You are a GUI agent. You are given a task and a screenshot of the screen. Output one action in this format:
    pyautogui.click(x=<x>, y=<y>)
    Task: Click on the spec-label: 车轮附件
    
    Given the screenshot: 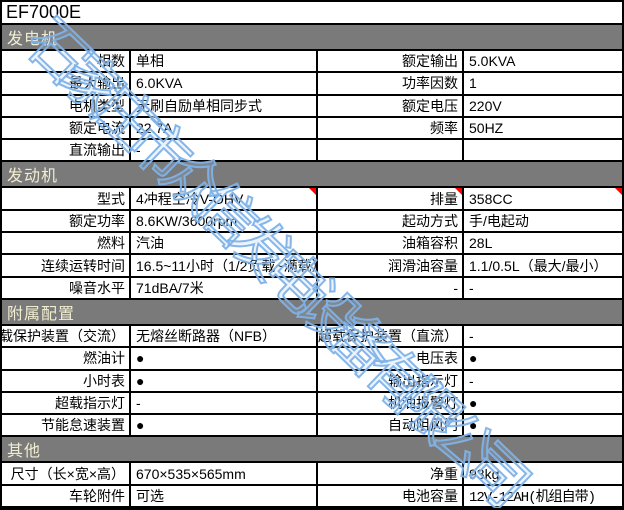 What is the action you would take?
    pyautogui.click(x=66, y=496)
    